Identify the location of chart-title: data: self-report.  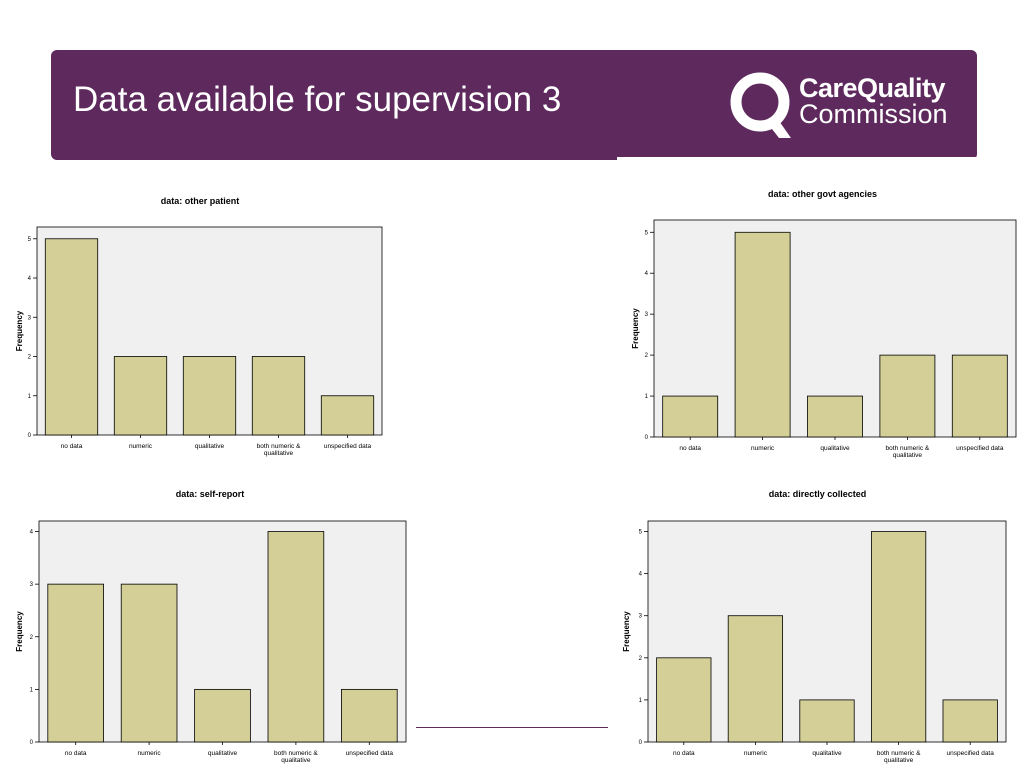
(210, 494).